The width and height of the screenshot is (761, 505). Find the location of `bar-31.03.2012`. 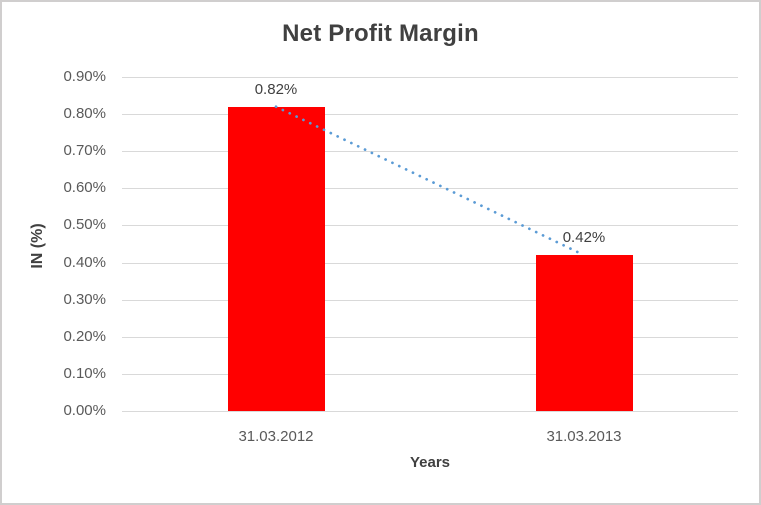

bar-31.03.2012 is located at coordinates (276, 258).